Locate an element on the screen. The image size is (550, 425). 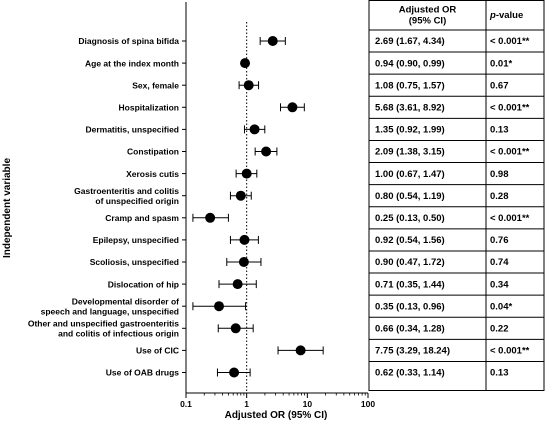
x-tick-label: 1 is located at coordinates (246, 404).